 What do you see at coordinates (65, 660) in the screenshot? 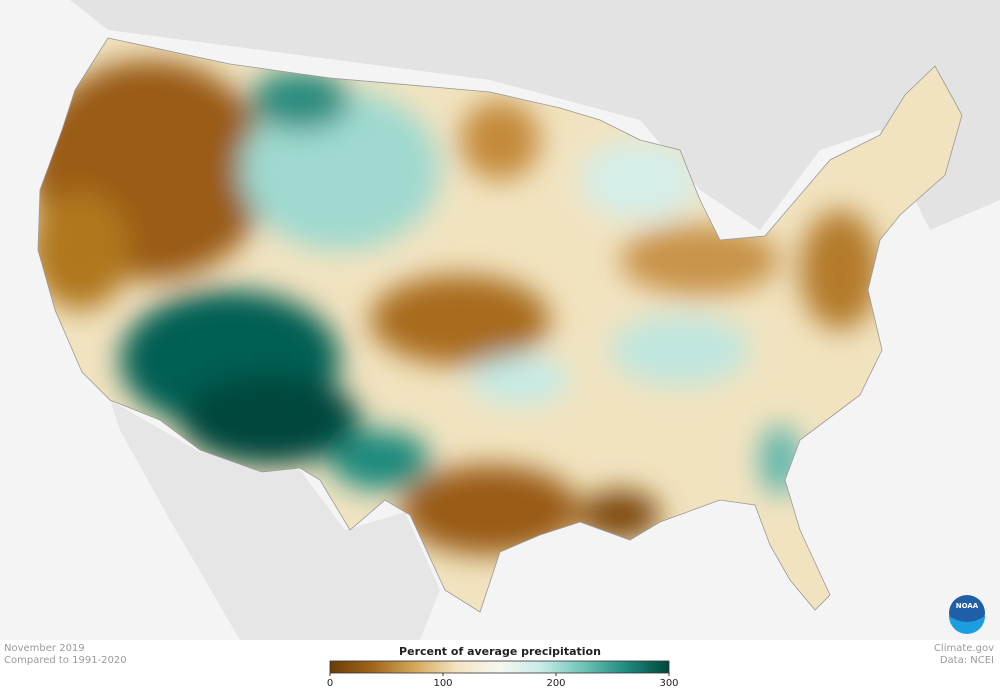
I see `baseline-label: Compared to 1991-2020` at bounding box center [65, 660].